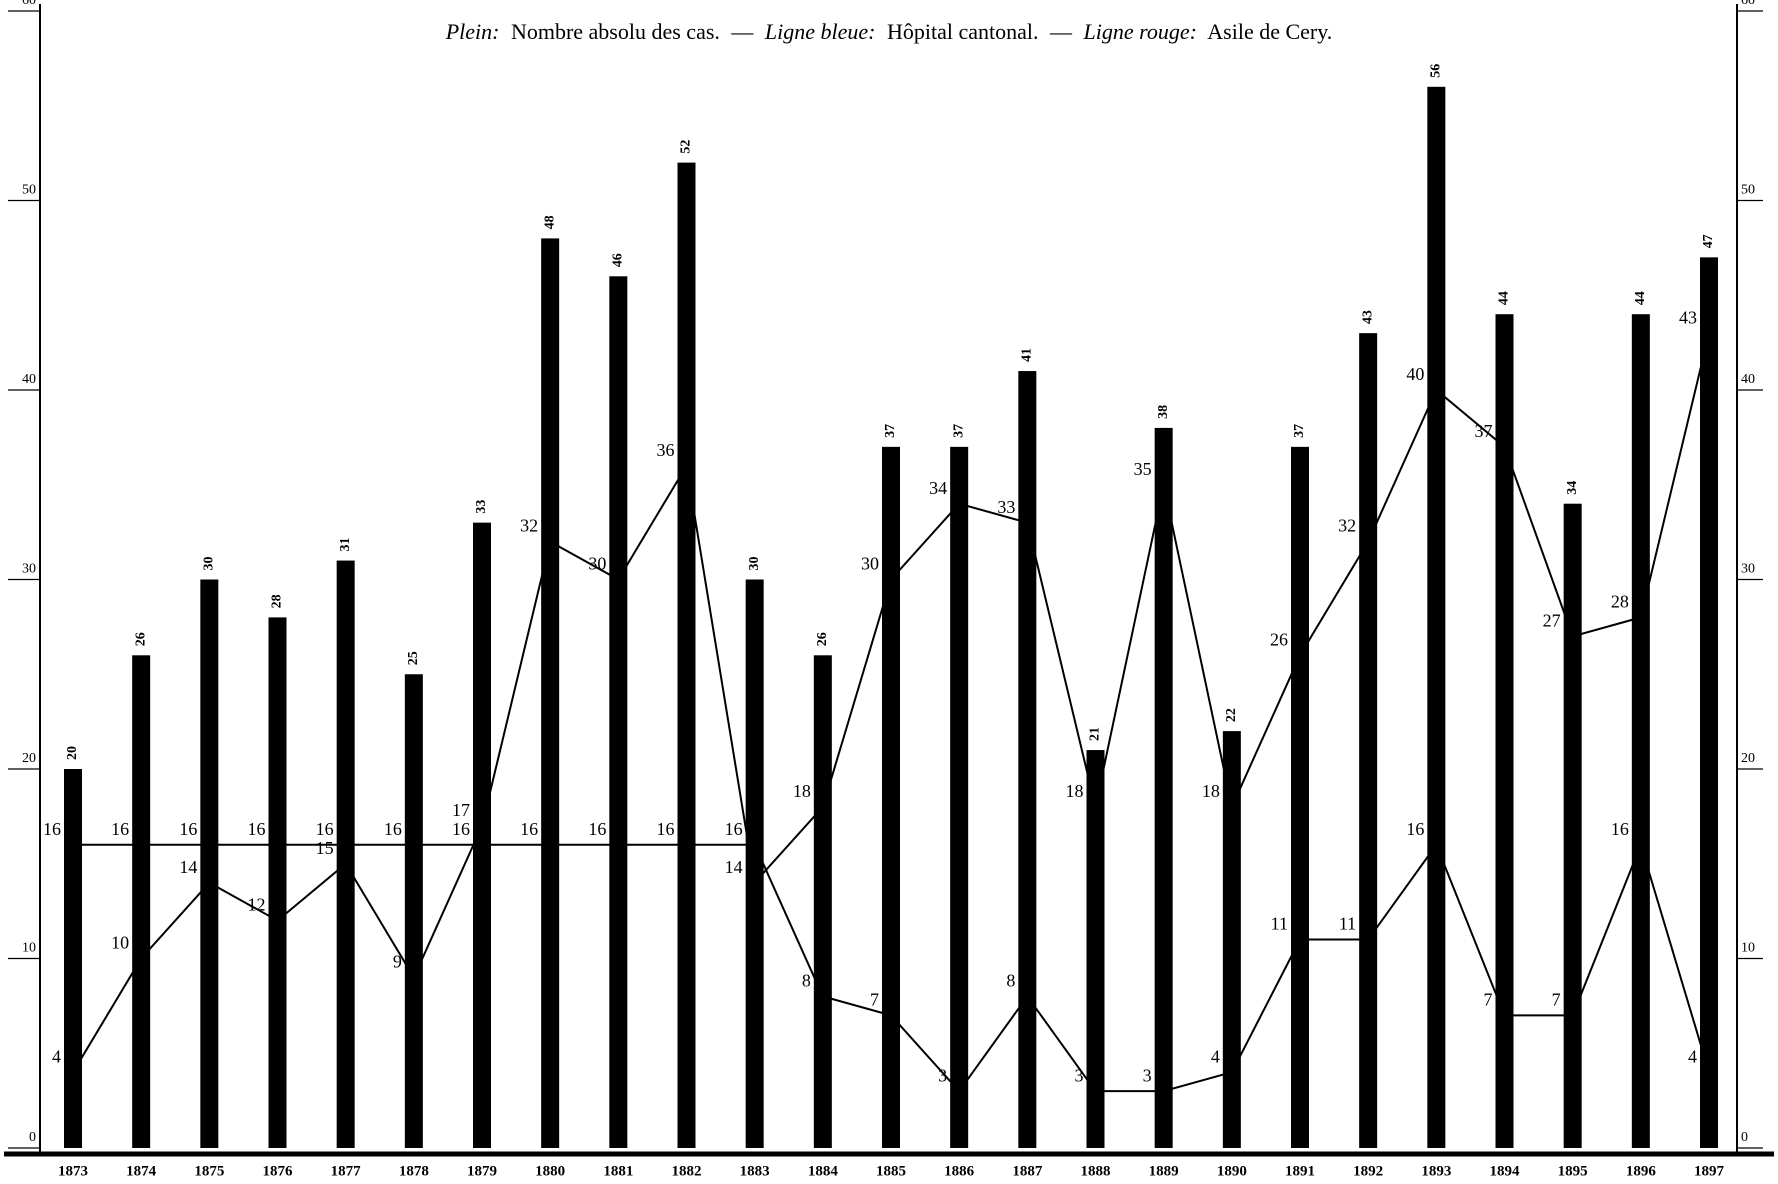  What do you see at coordinates (29, 379) in the screenshot?
I see `y-tick-label: 40` at bounding box center [29, 379].